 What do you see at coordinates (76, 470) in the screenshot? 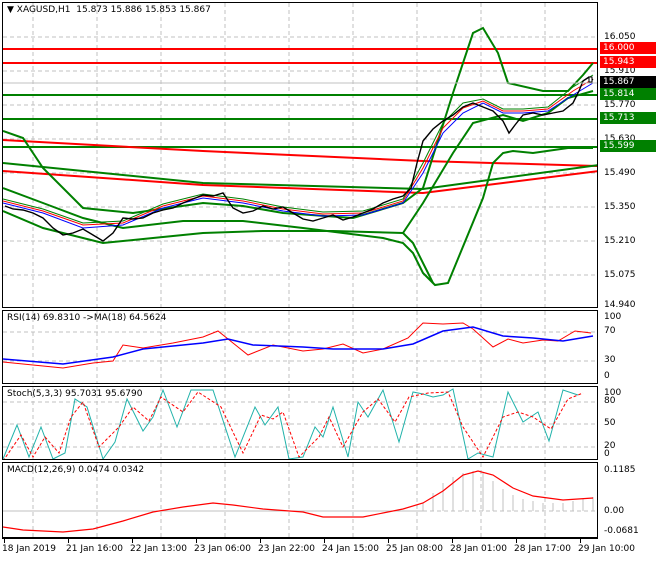
I see `macd-title: MACD(12,26,9) 0.0474 0.0342` at bounding box center [76, 470].